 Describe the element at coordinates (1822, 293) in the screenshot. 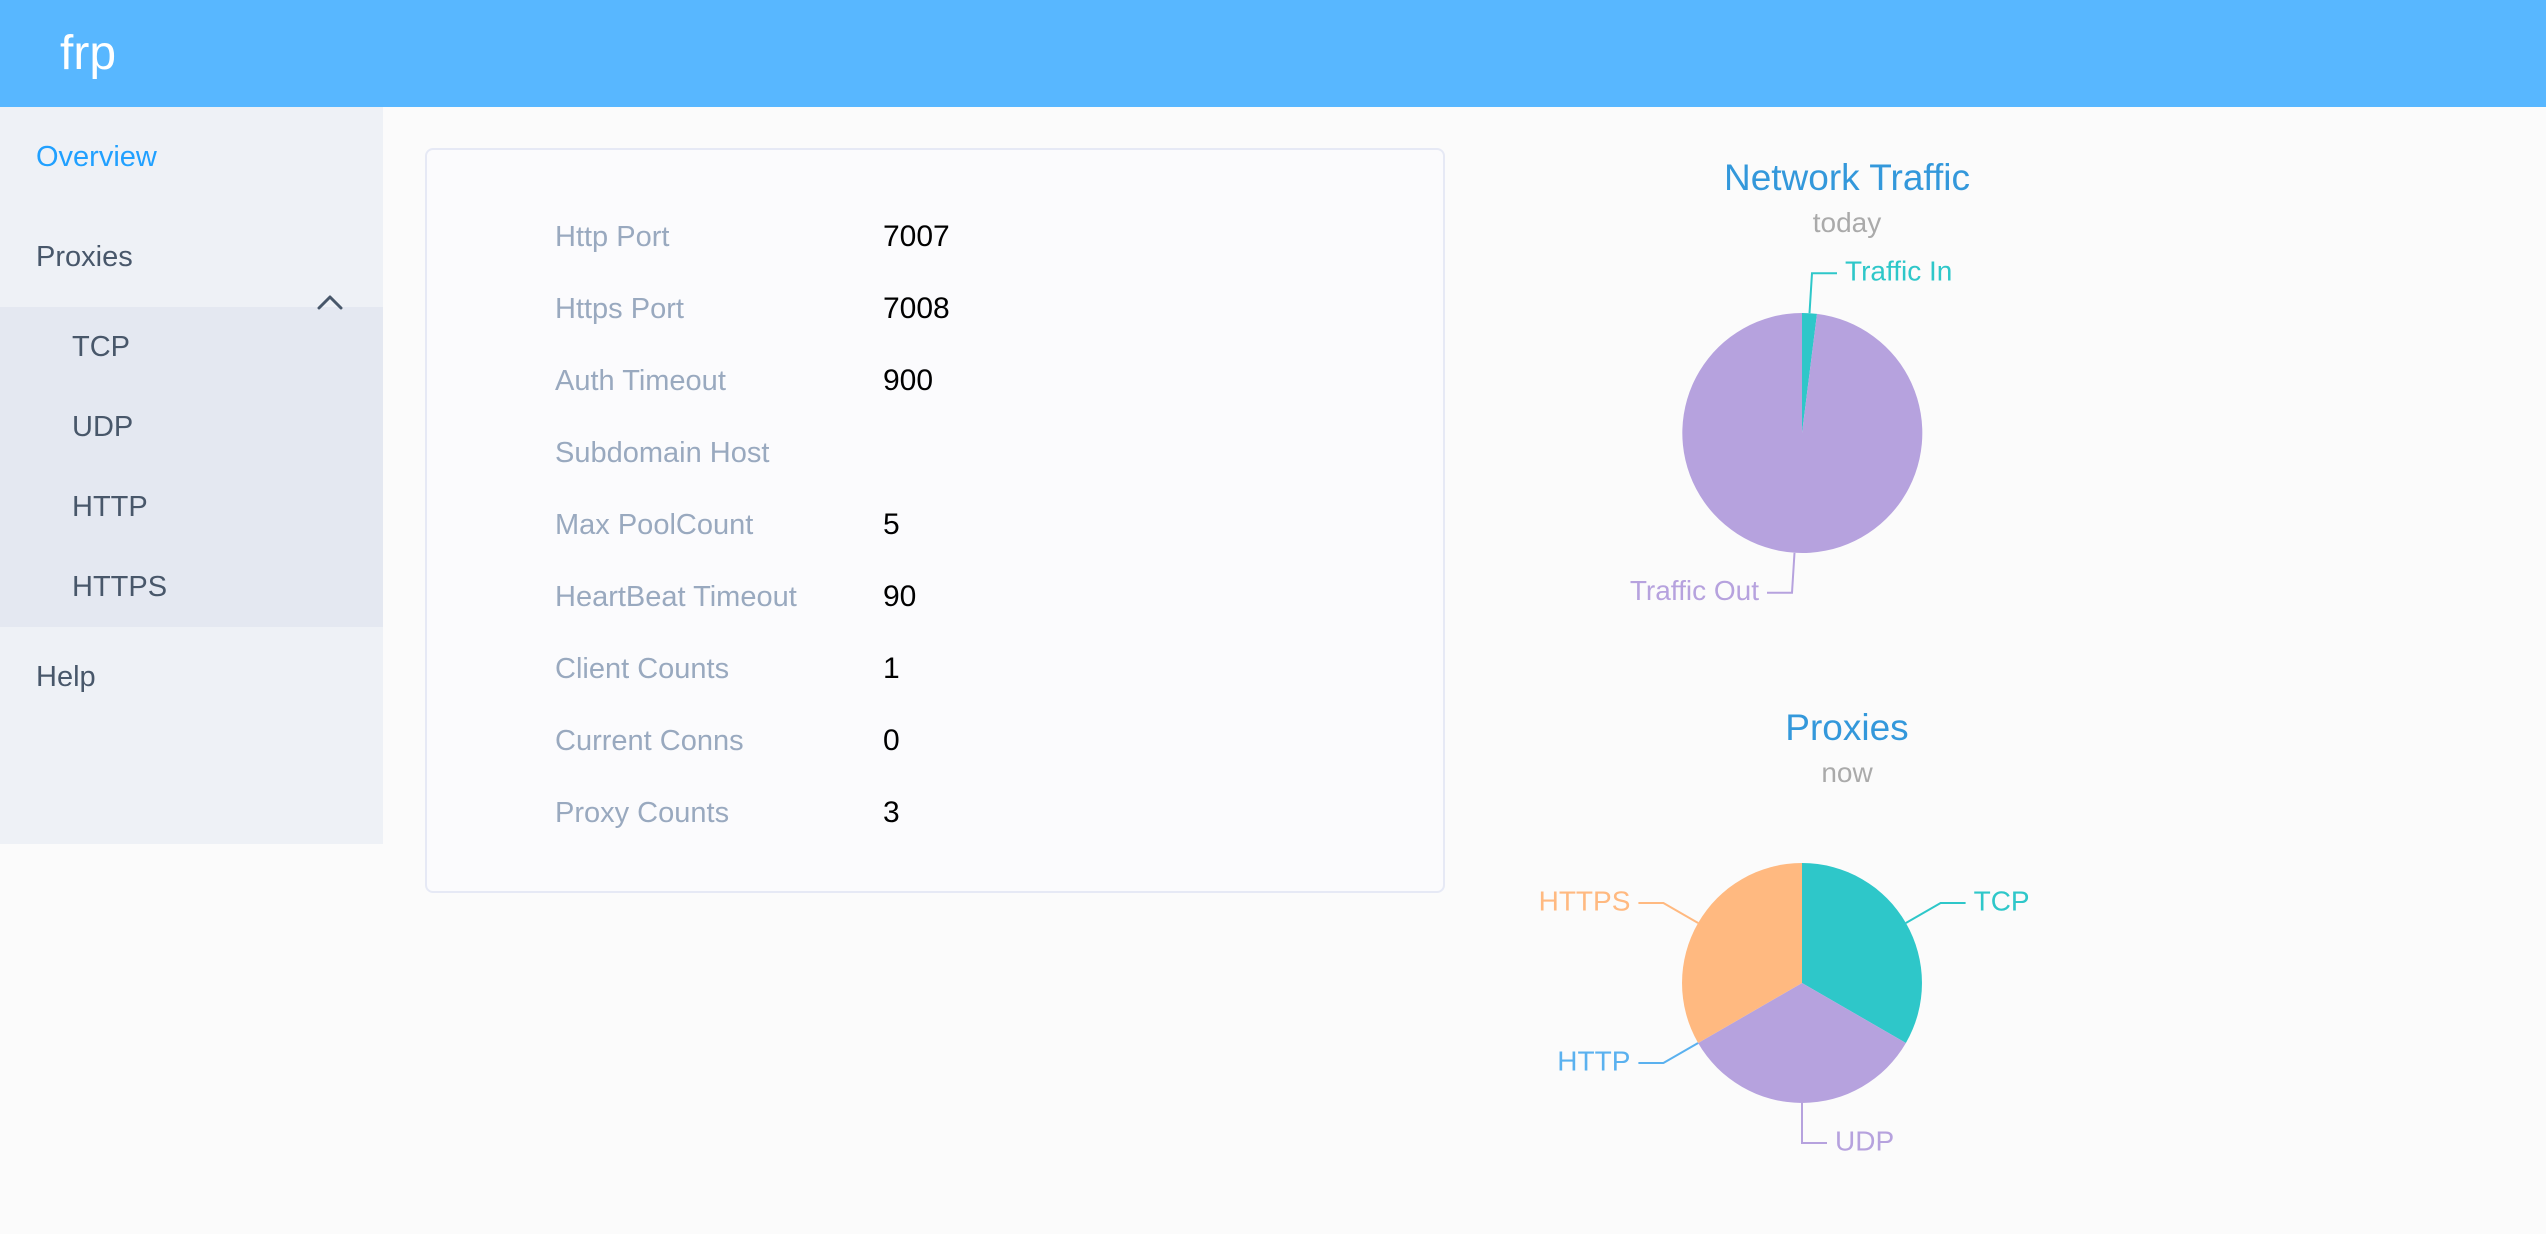

I see `traffic-in-label-line` at that location.